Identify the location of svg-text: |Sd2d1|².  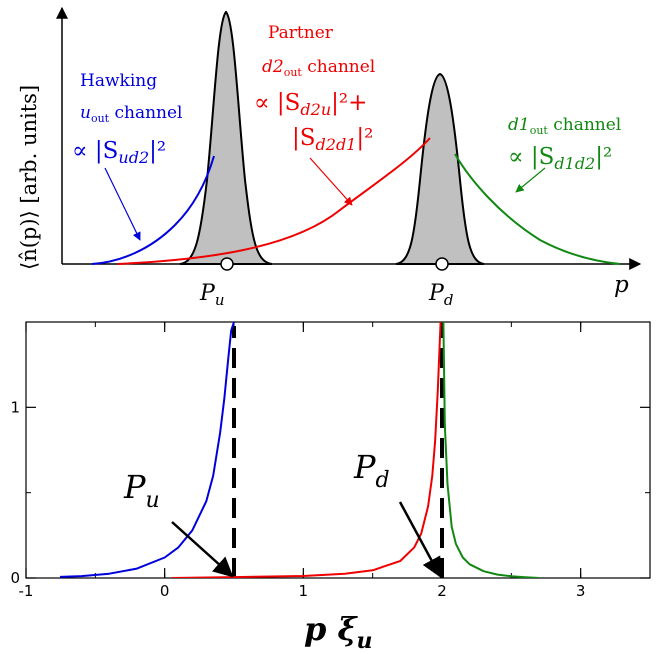
(332, 139).